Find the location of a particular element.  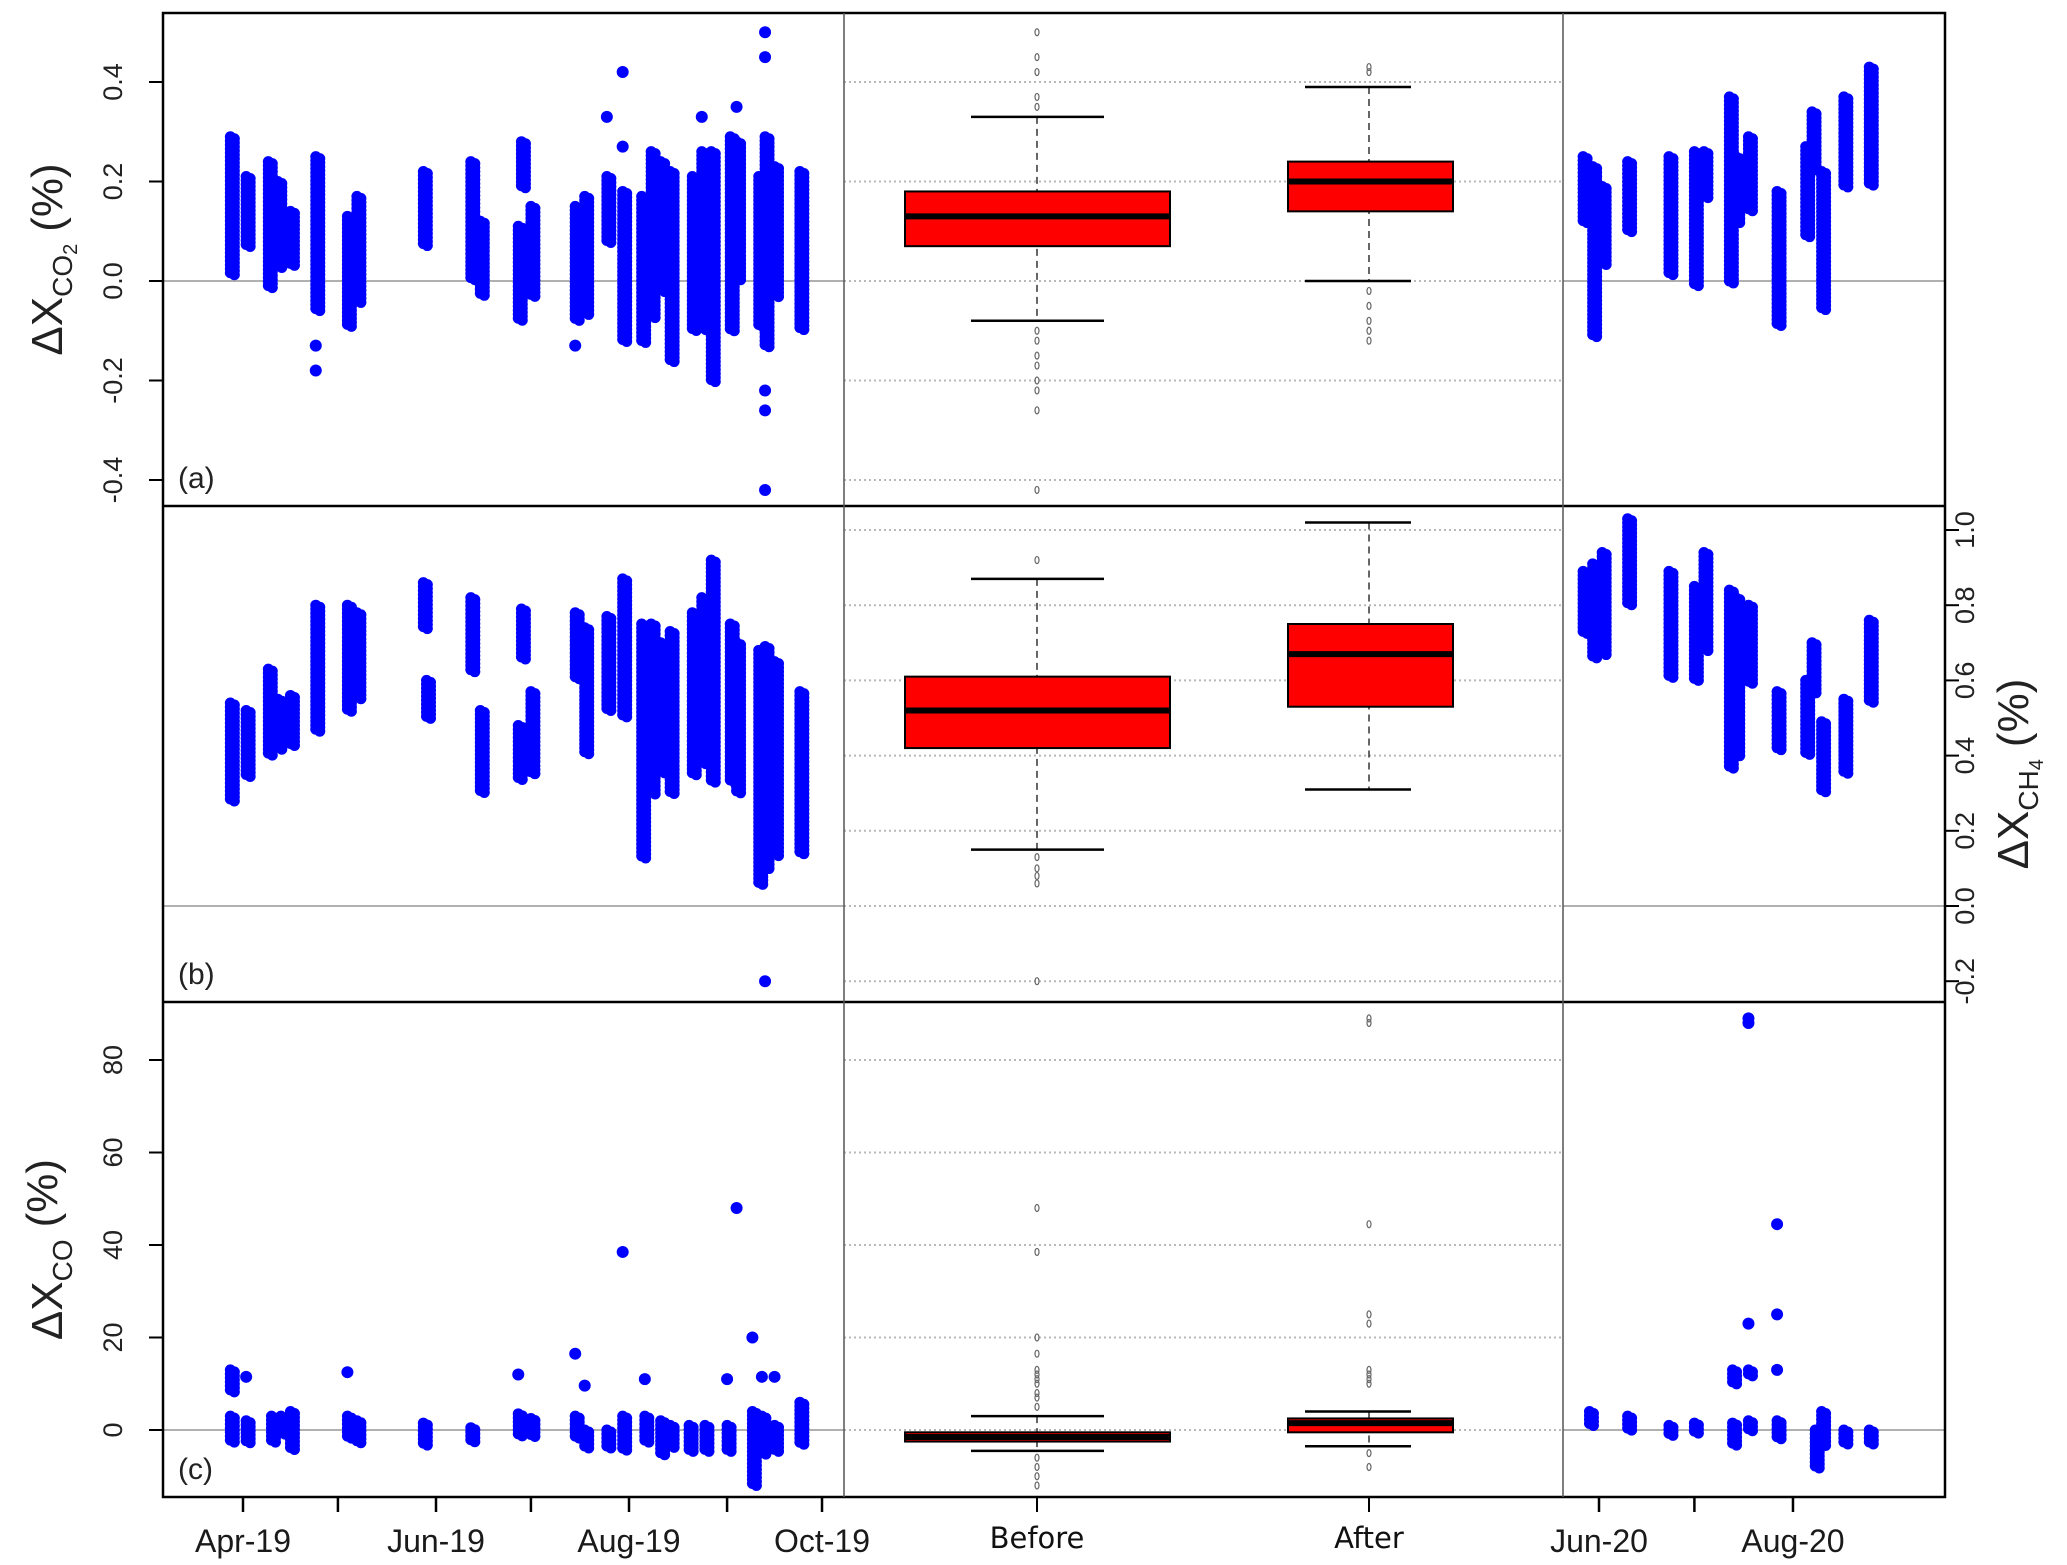

box-after is located at coordinates (1370, 186).